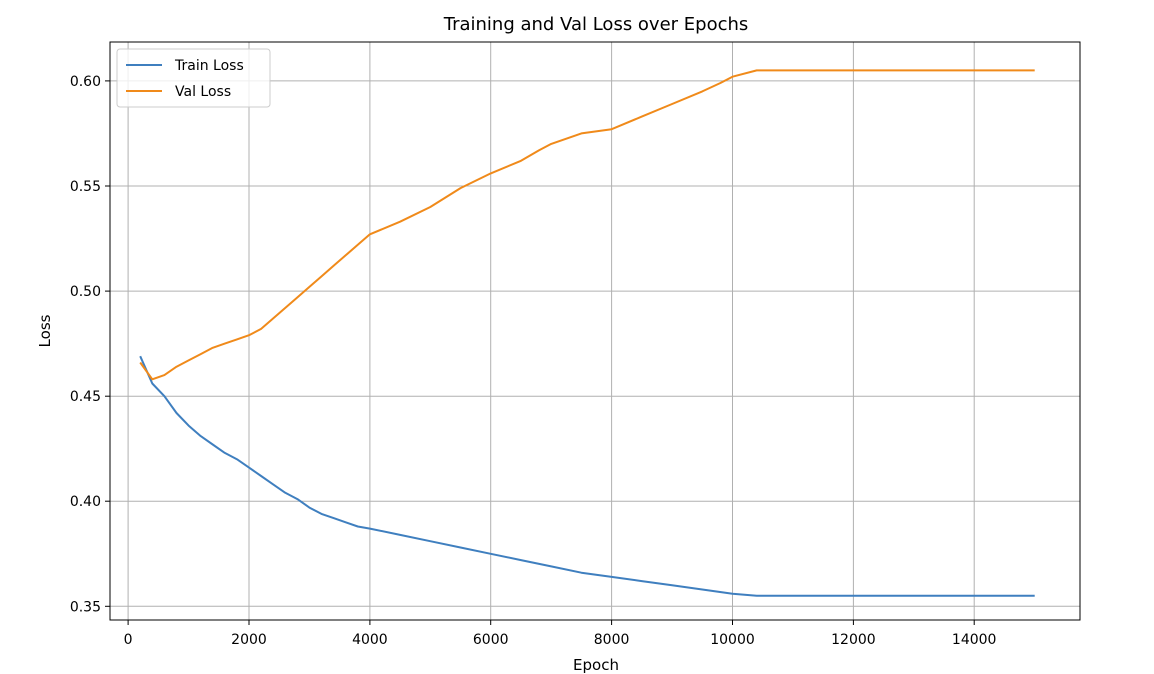 The width and height of the screenshot is (1154, 674). What do you see at coordinates (85, 187) in the screenshot?
I see `y-tick-label: 0.55` at bounding box center [85, 187].